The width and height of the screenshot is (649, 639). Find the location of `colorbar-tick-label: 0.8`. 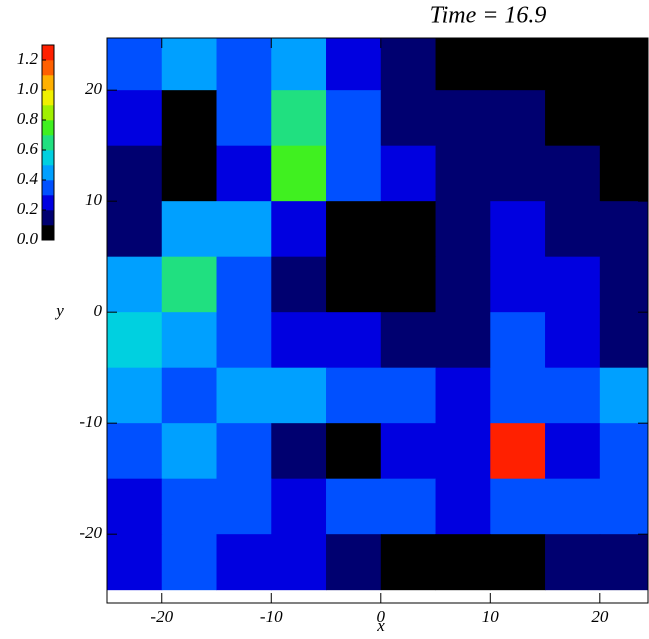

colorbar-tick-label: 0.8 is located at coordinates (28, 118).